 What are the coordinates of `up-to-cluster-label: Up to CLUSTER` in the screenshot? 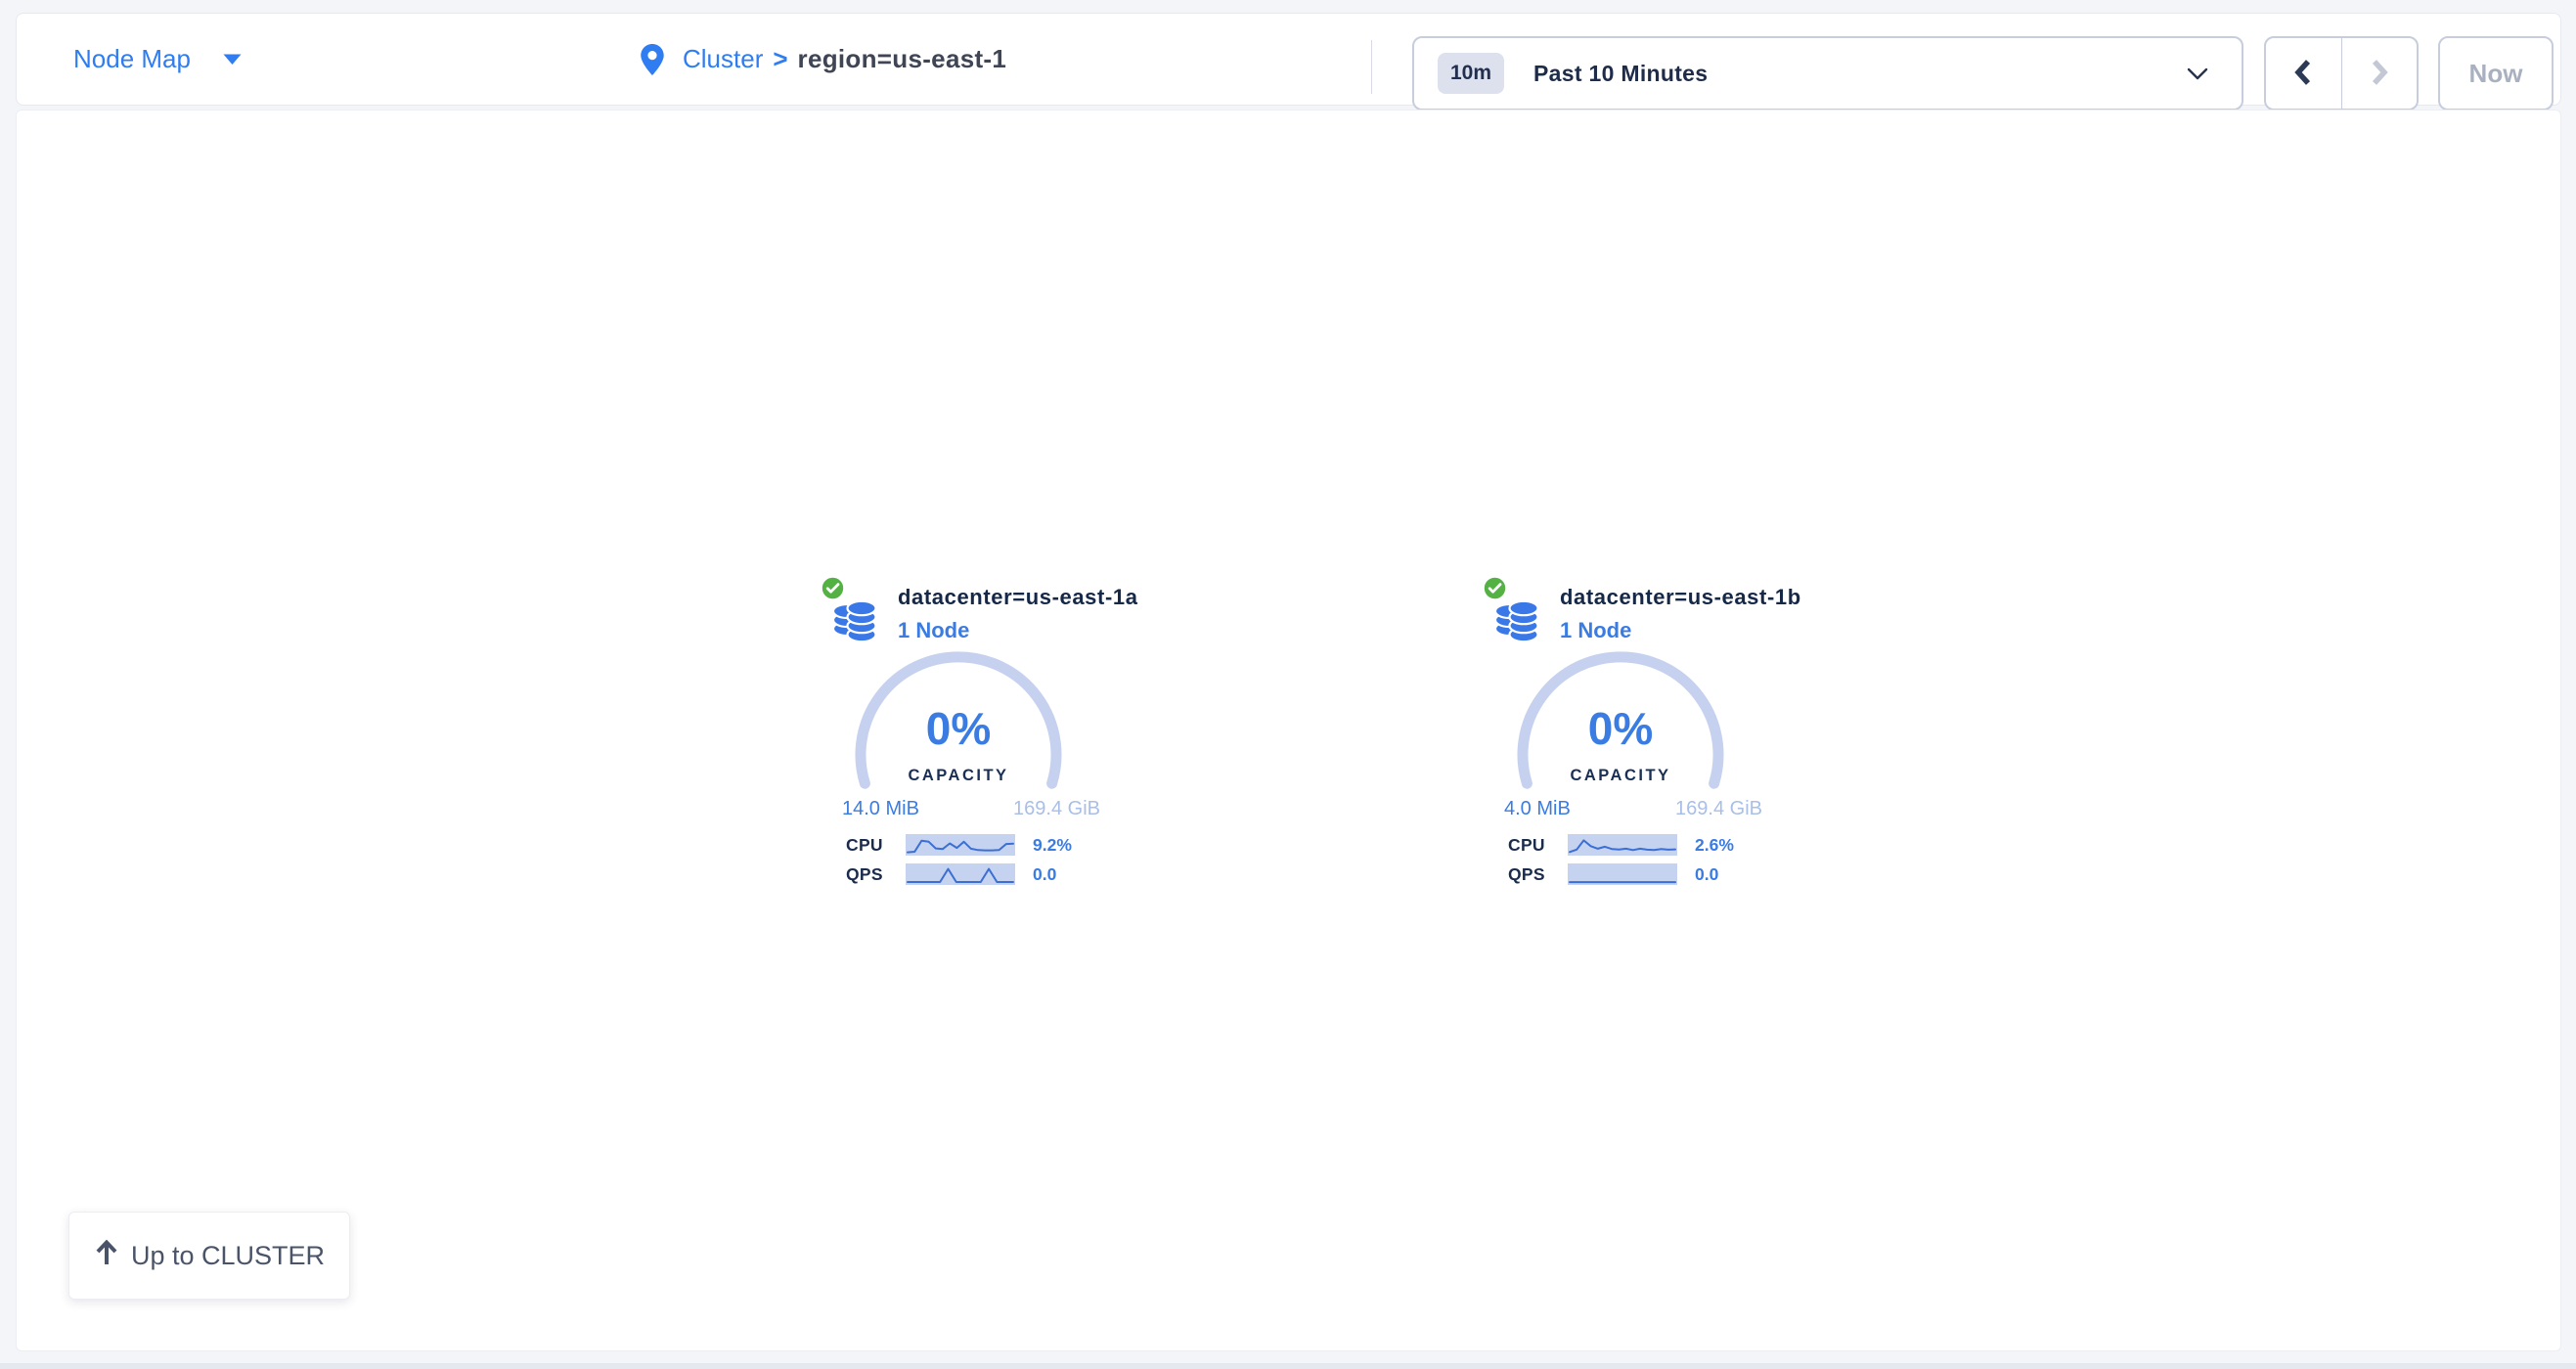 It's located at (228, 1255).